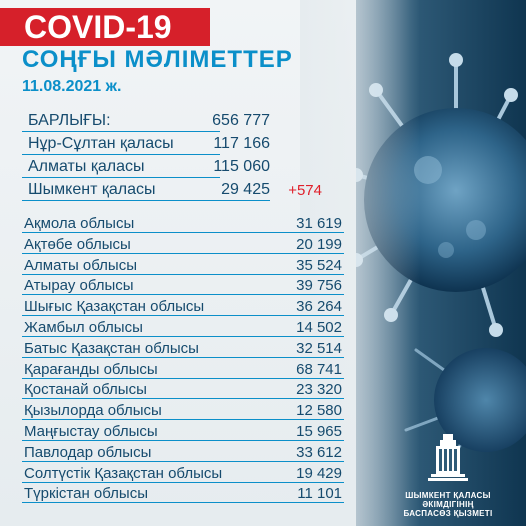 The height and width of the screenshot is (526, 526). I want to click on region-row: Алматы облысы 35 524, so click(183, 265).